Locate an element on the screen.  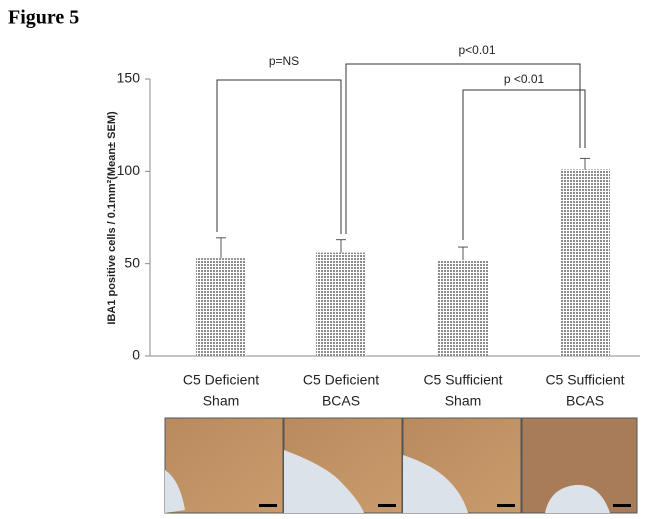
y-tick-label: 0 is located at coordinates (136, 355).